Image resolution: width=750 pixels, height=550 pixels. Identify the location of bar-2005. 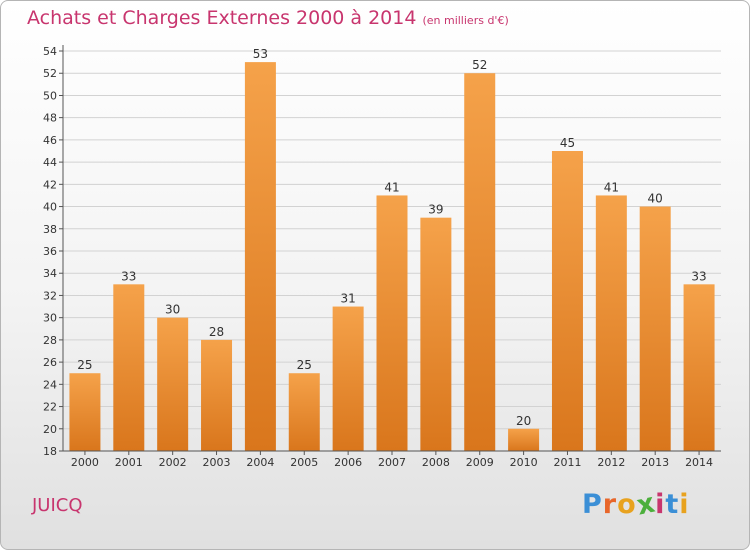
(304, 412).